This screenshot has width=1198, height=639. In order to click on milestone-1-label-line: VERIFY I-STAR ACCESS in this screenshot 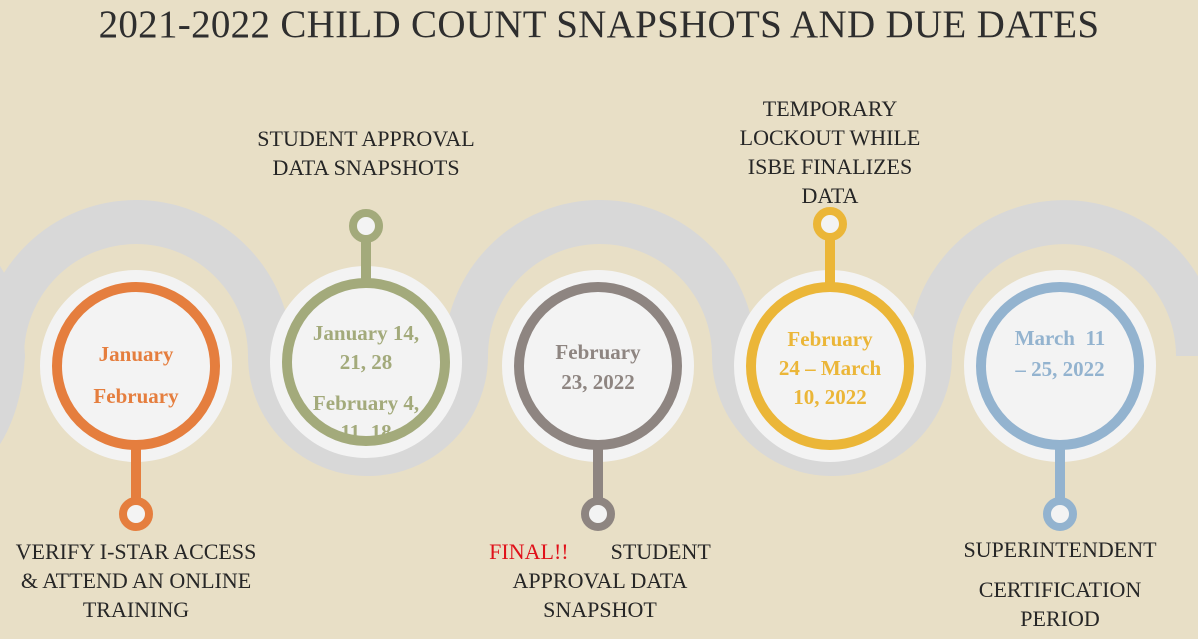, I will do `click(136, 551)`.